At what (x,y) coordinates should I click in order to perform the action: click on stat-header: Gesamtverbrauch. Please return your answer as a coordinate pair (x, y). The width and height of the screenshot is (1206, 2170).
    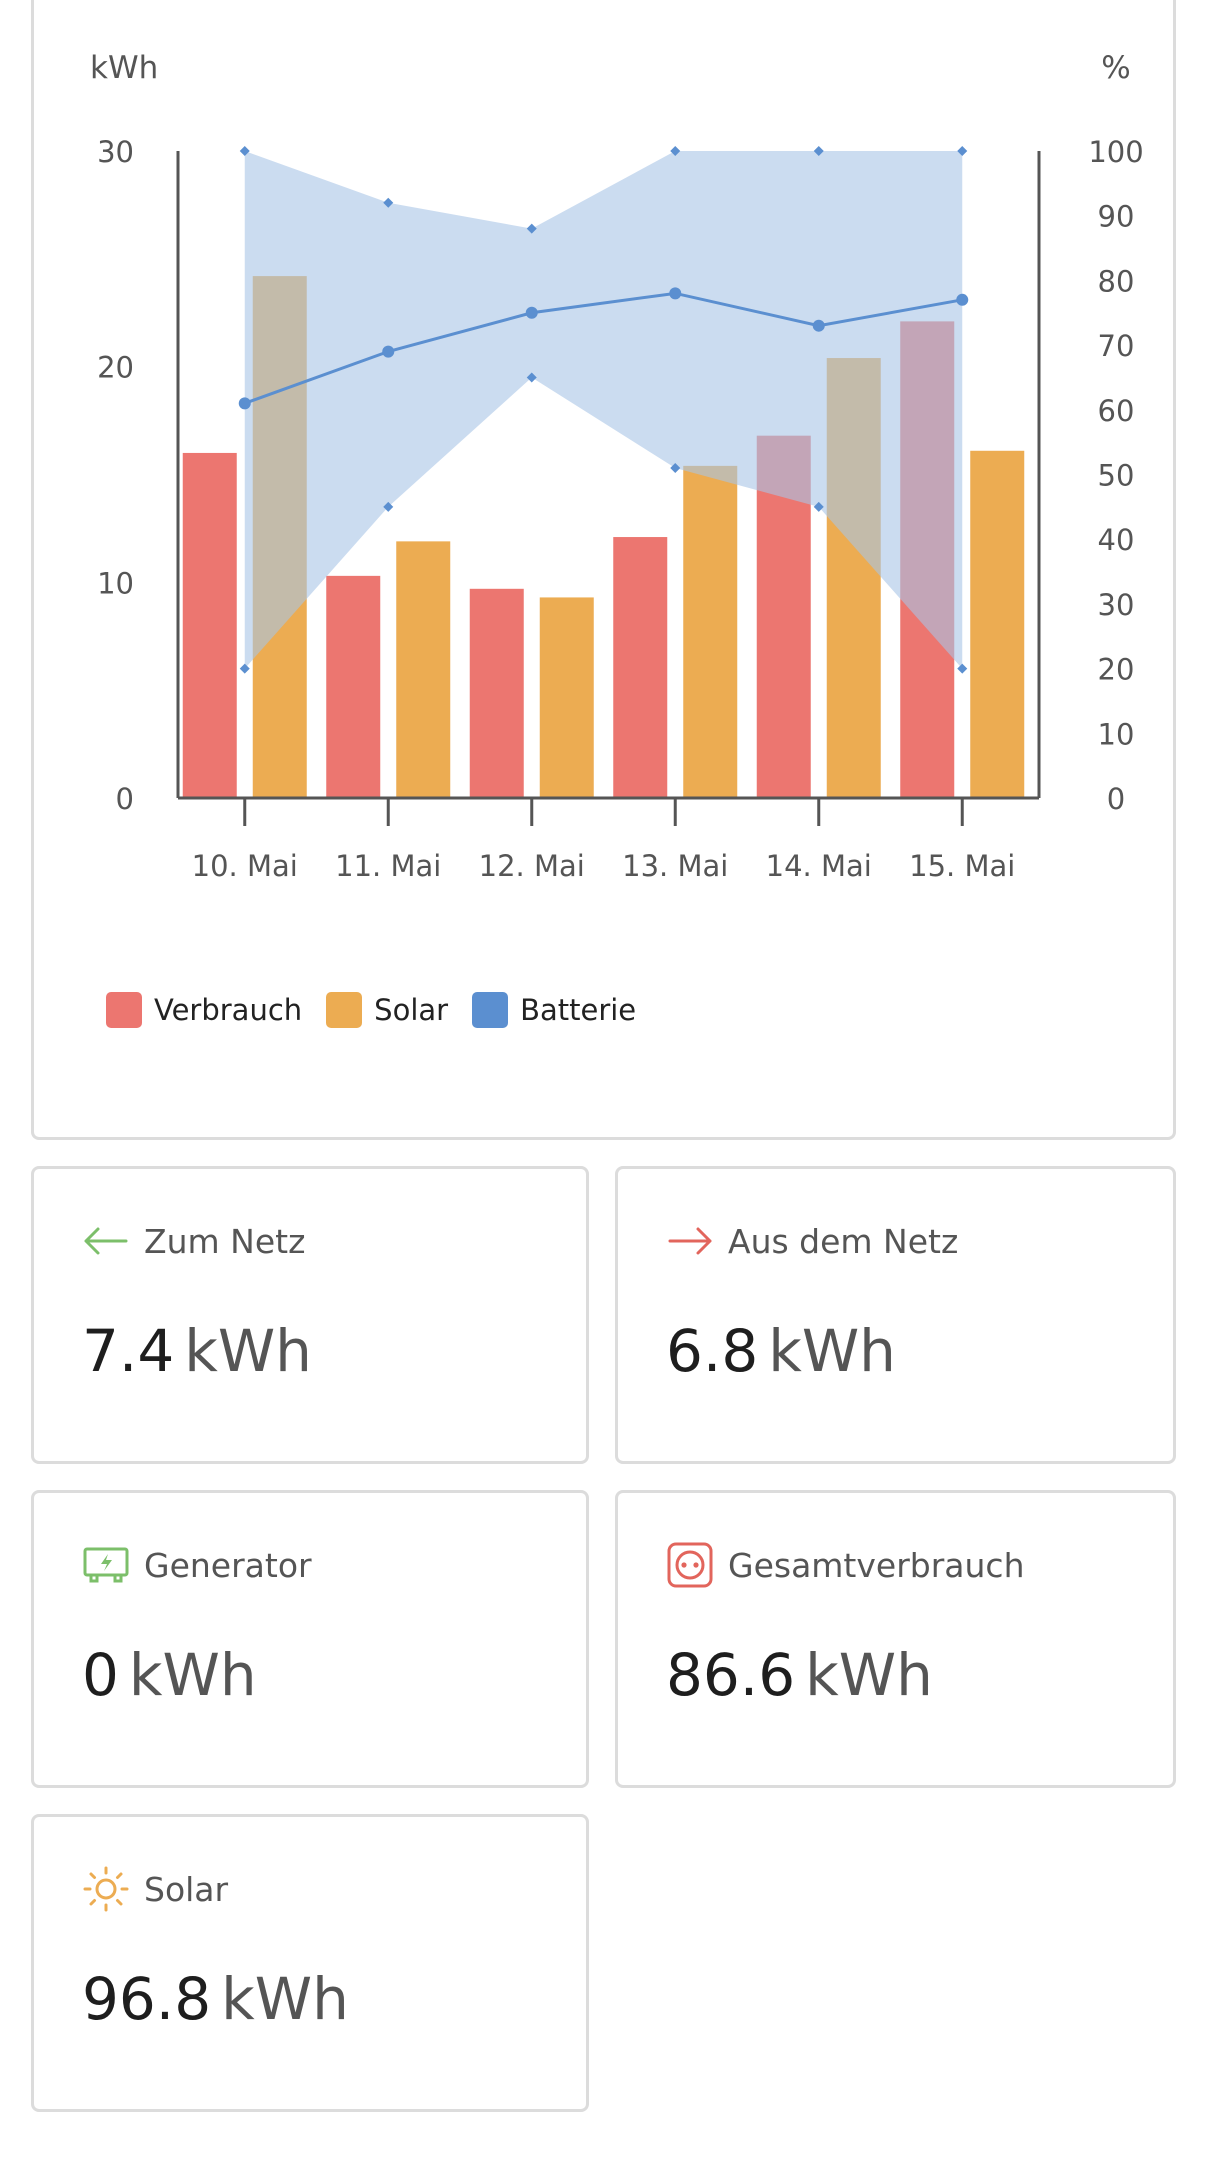
    Looking at the image, I should click on (845, 1565).